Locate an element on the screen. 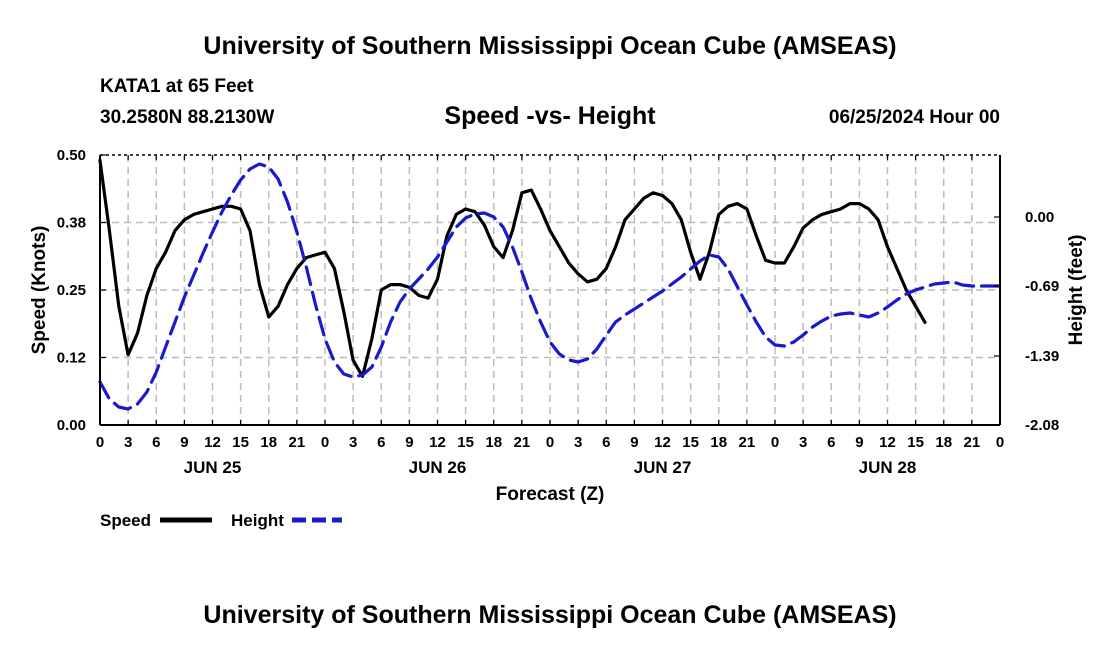  y-left-tick-label: 0.38 is located at coordinates (71, 223).